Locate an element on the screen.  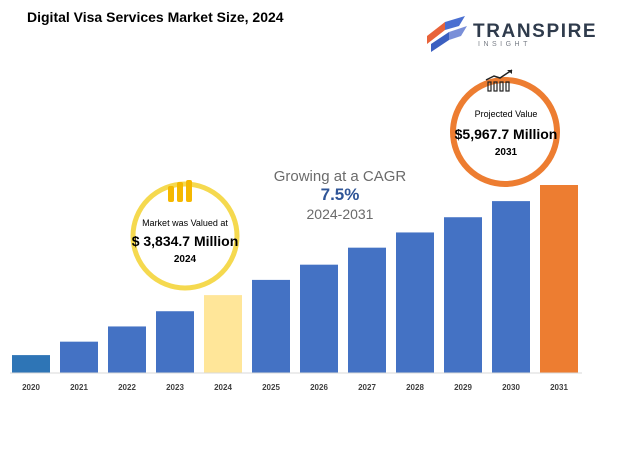
base-callout-ring is located at coordinates (185, 236).